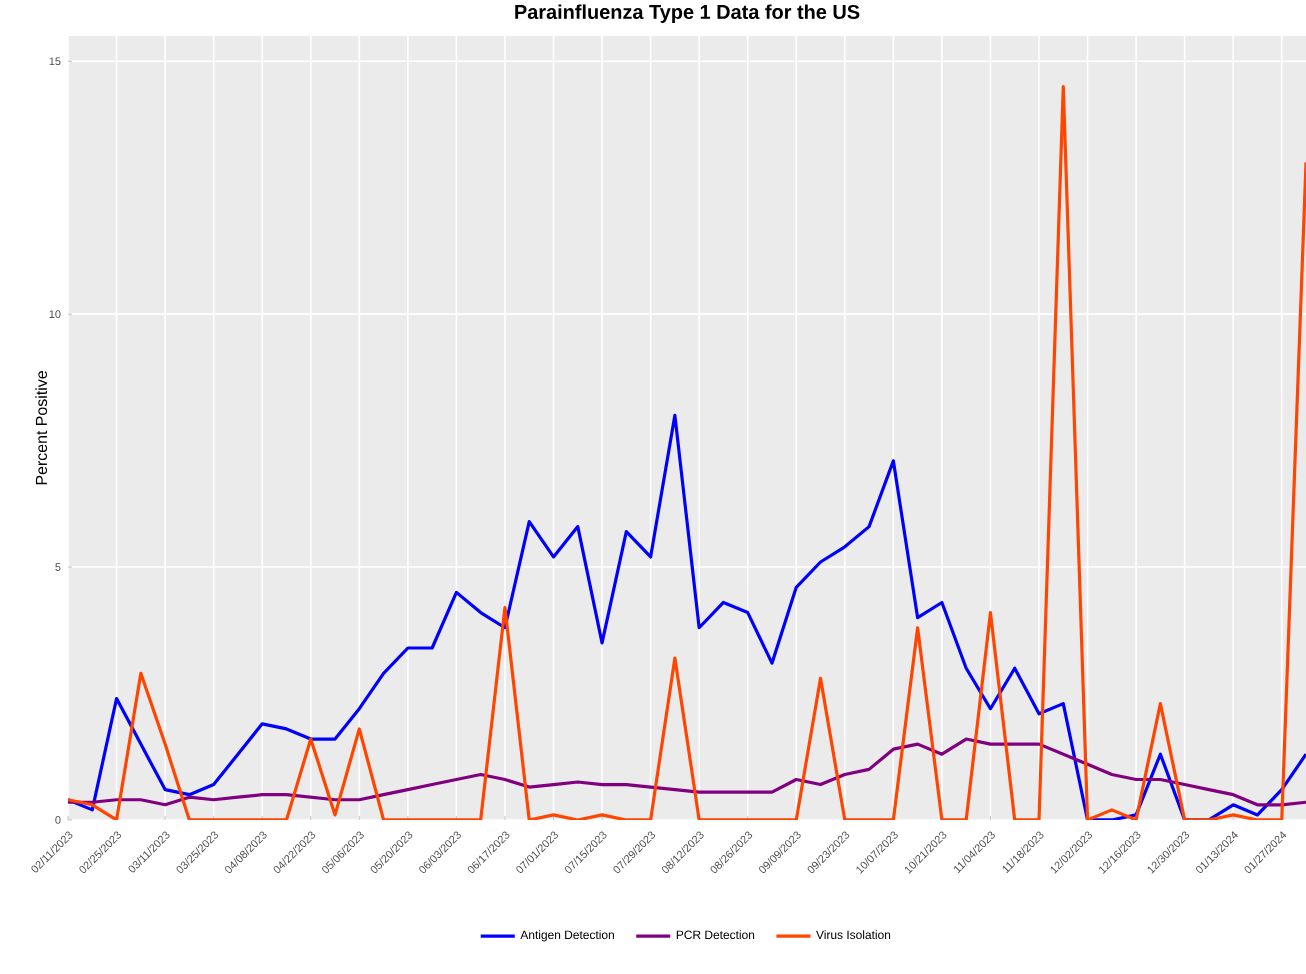 This screenshot has width=1306, height=974. What do you see at coordinates (687, 13) in the screenshot?
I see `chart-title: Parainfluenza Type 1 Data for the US` at bounding box center [687, 13].